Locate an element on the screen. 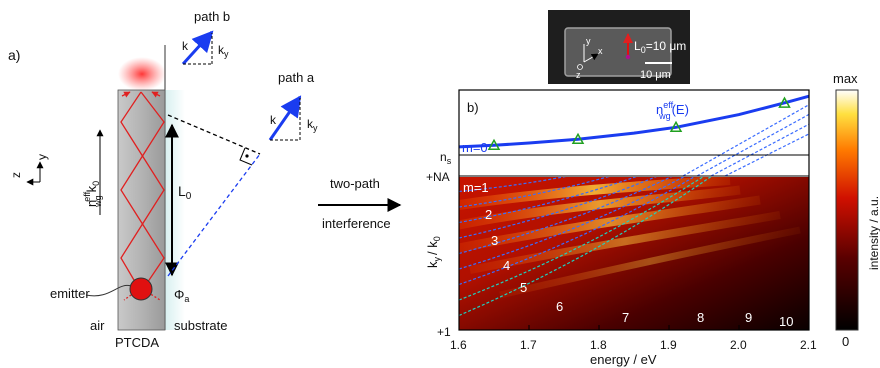  axis-y-label: y is located at coordinates (42, 157).